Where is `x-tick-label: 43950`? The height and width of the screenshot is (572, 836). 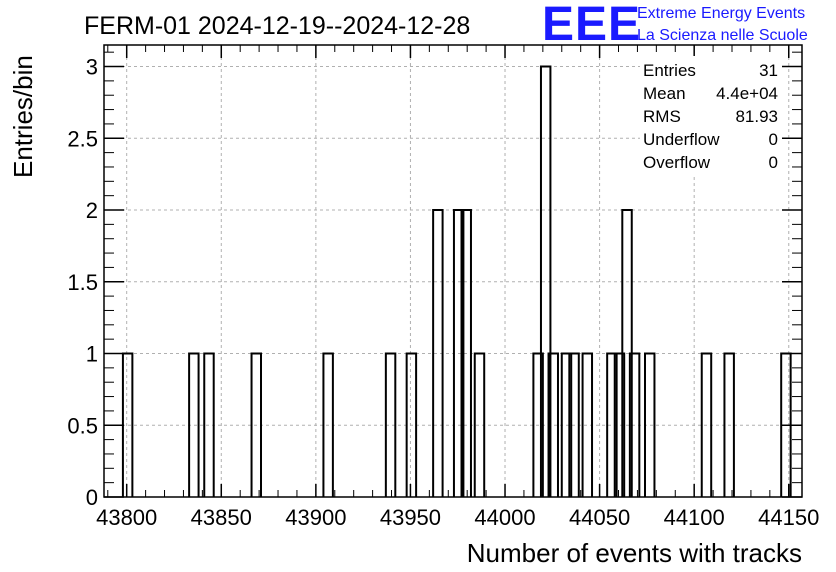 x-tick-label: 43950 is located at coordinates (410, 517).